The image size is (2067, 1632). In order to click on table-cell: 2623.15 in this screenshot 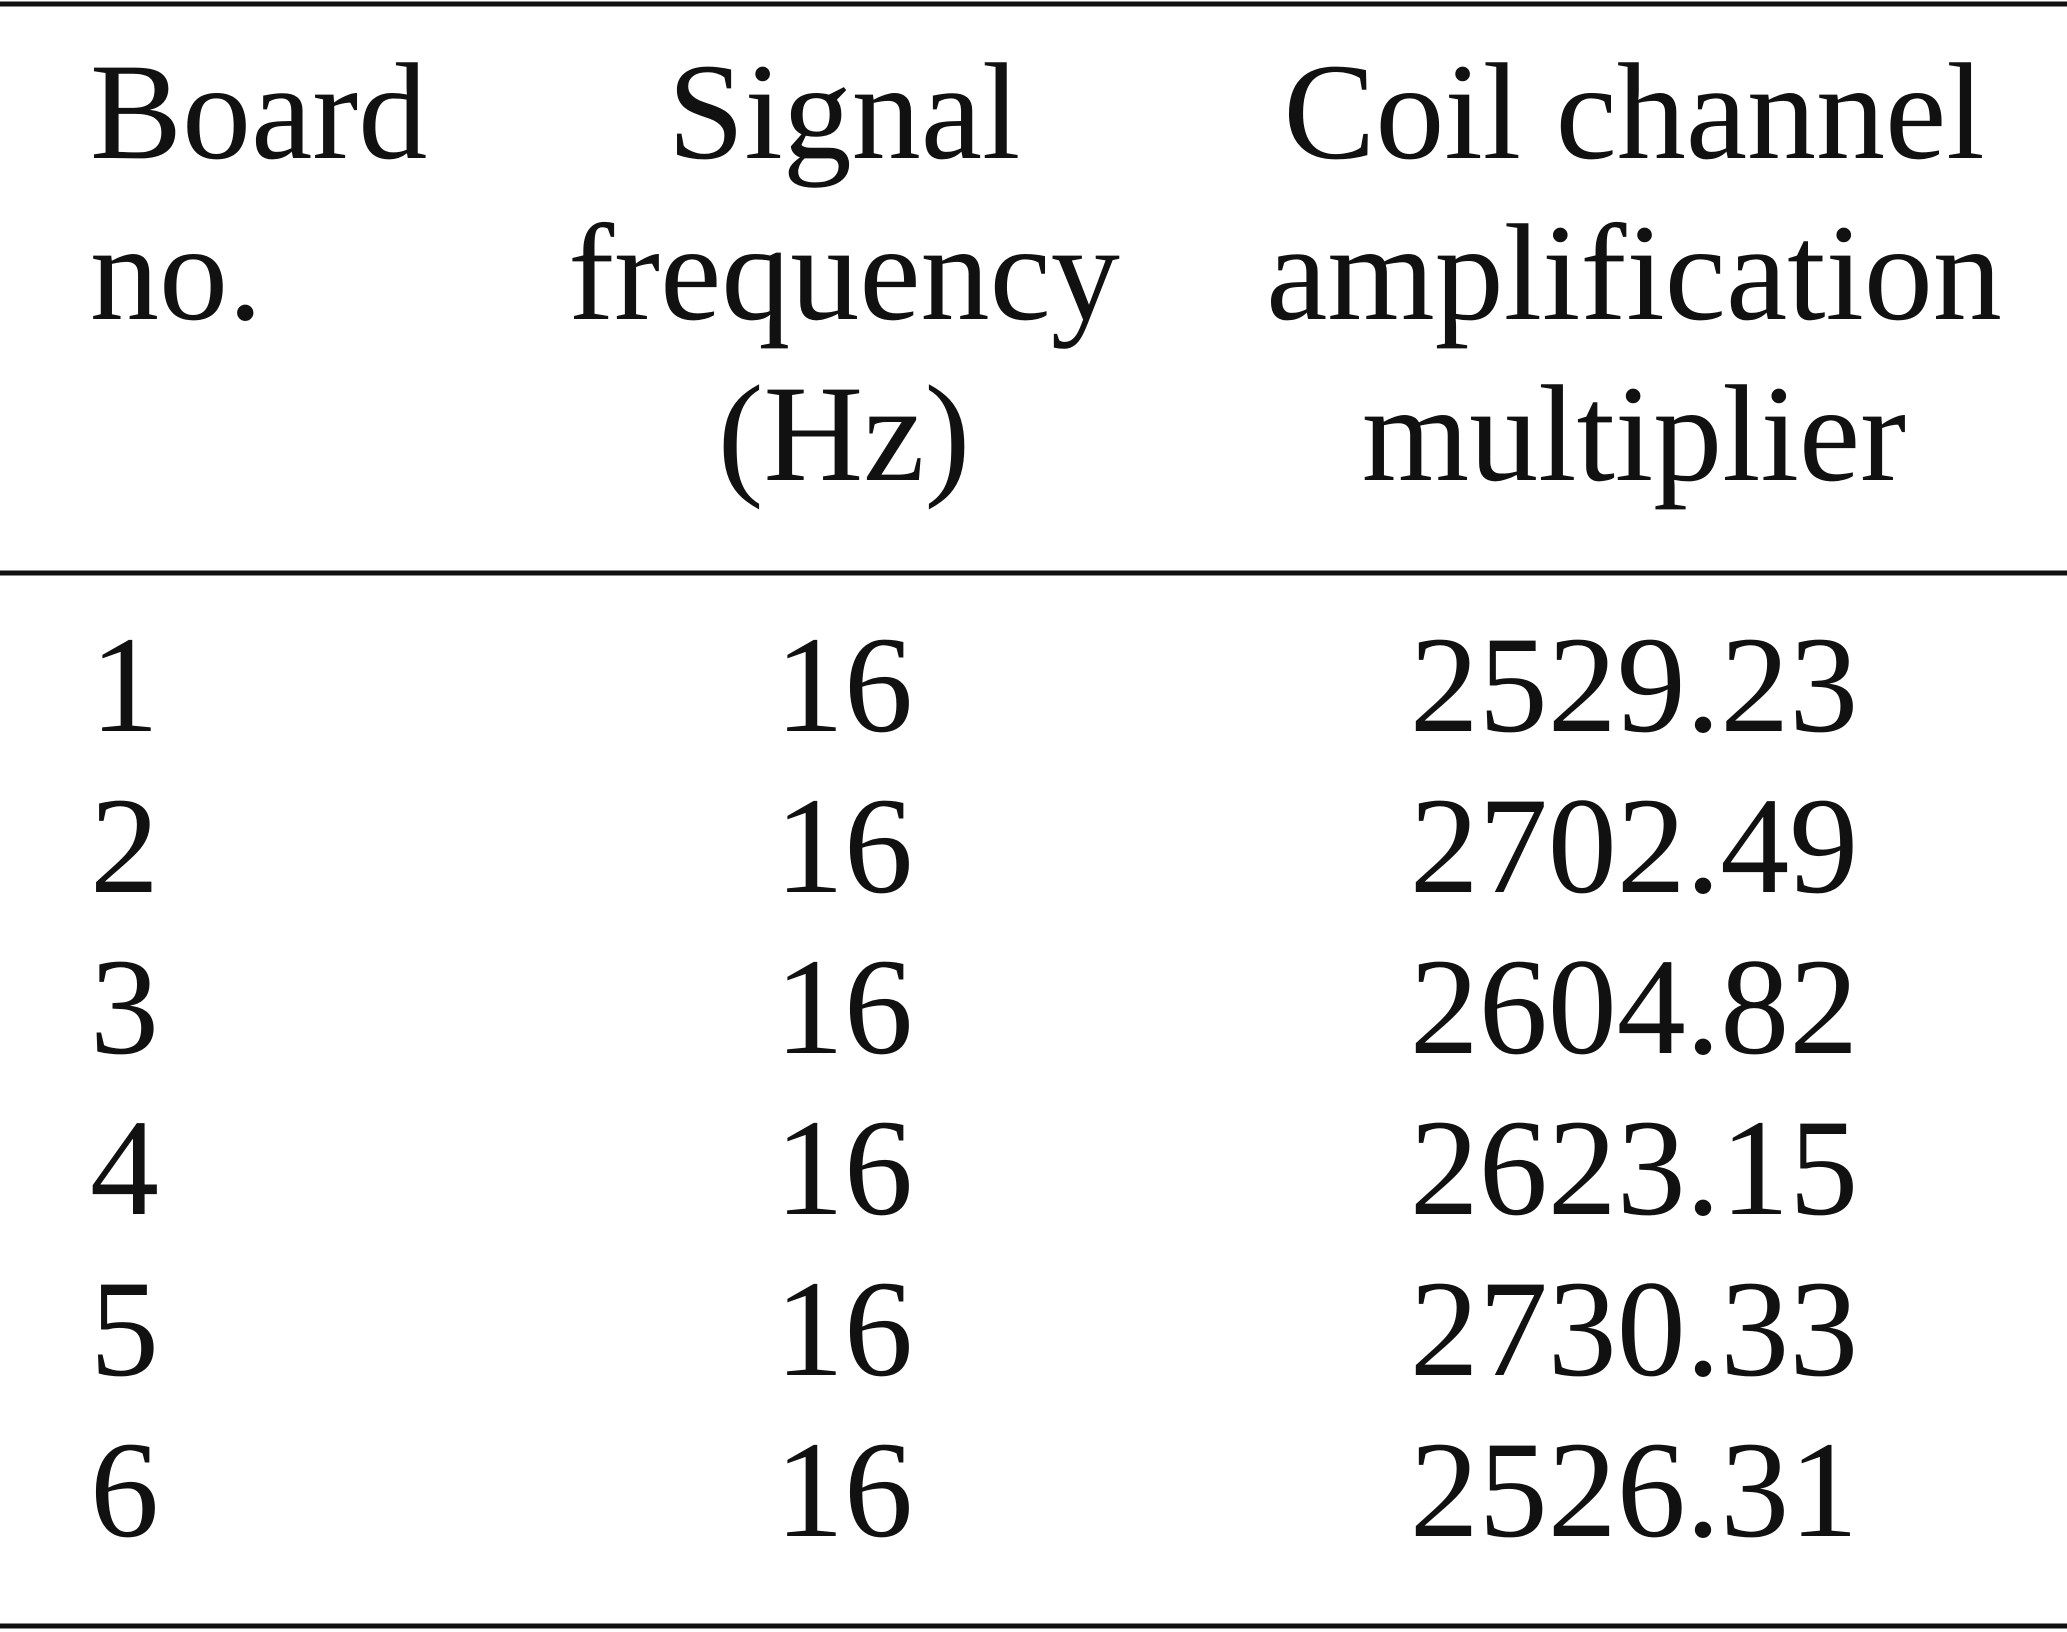, I will do `click(1634, 1167)`.